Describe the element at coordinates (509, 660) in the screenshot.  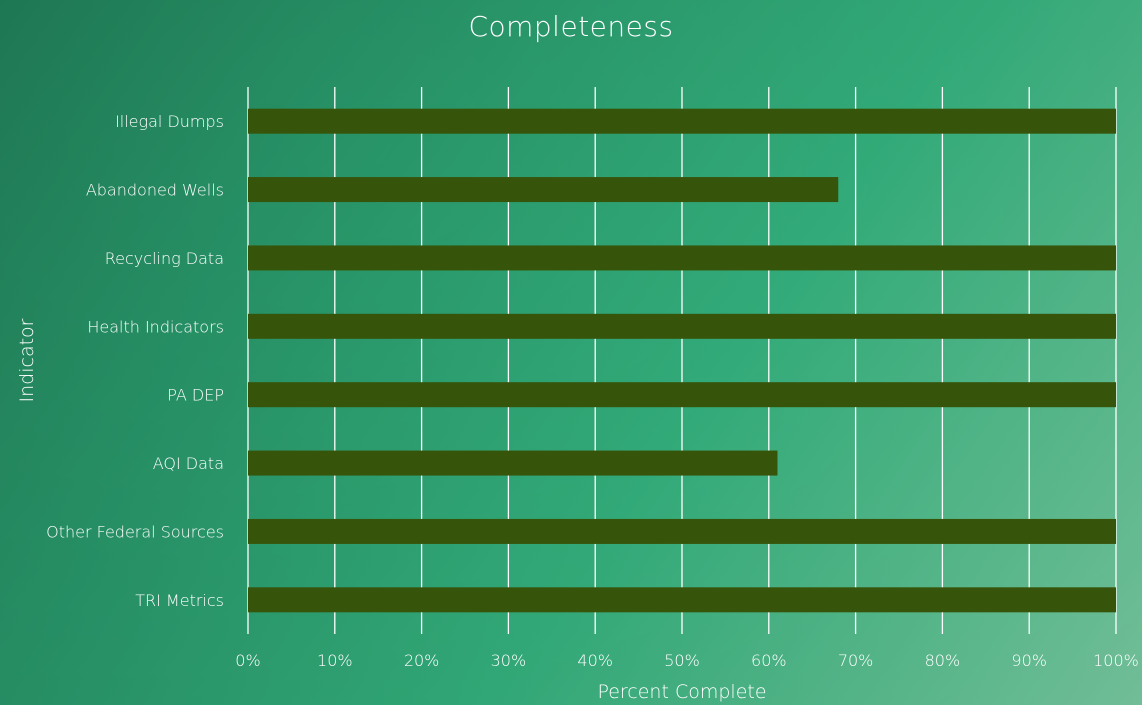
I see `x-tick-label: 30%` at that location.